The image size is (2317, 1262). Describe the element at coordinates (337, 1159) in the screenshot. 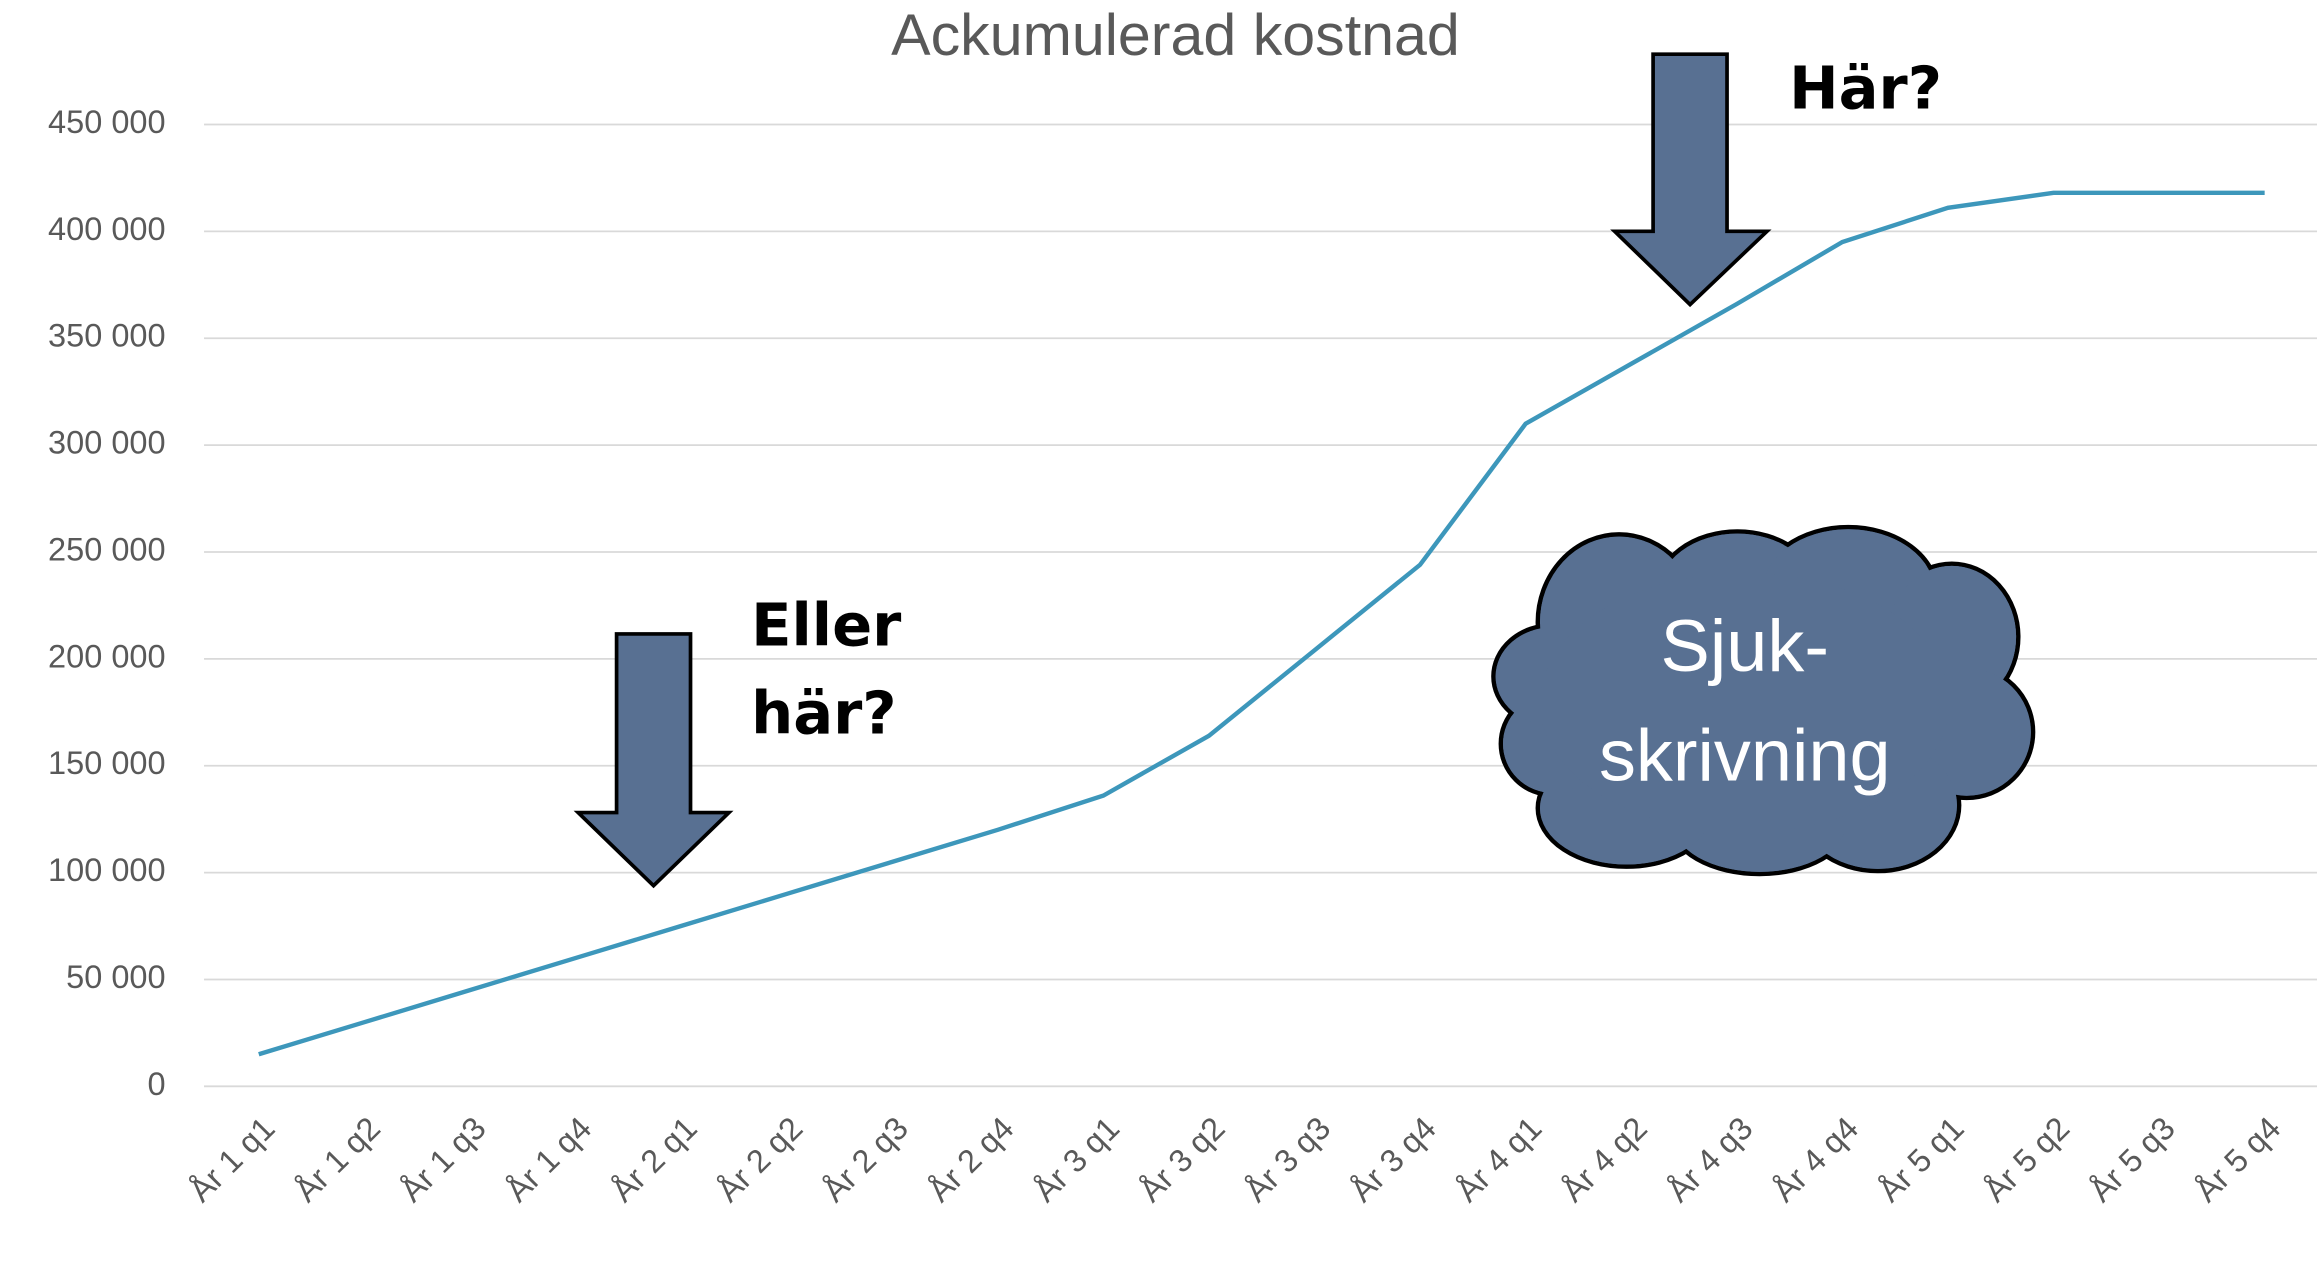

I see `x-tick-label: År 1 q2` at that location.